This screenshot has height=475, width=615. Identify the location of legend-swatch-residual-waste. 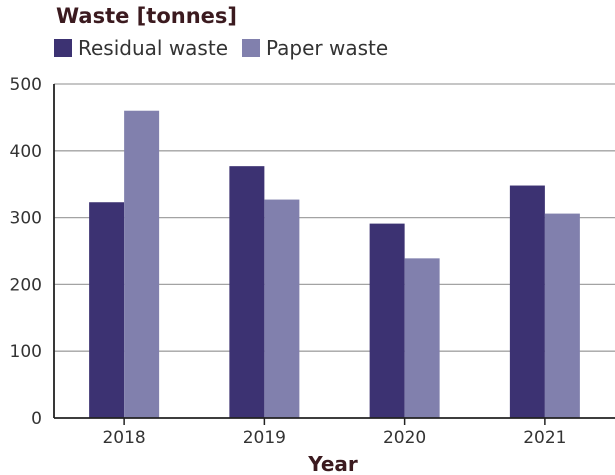
(63, 48).